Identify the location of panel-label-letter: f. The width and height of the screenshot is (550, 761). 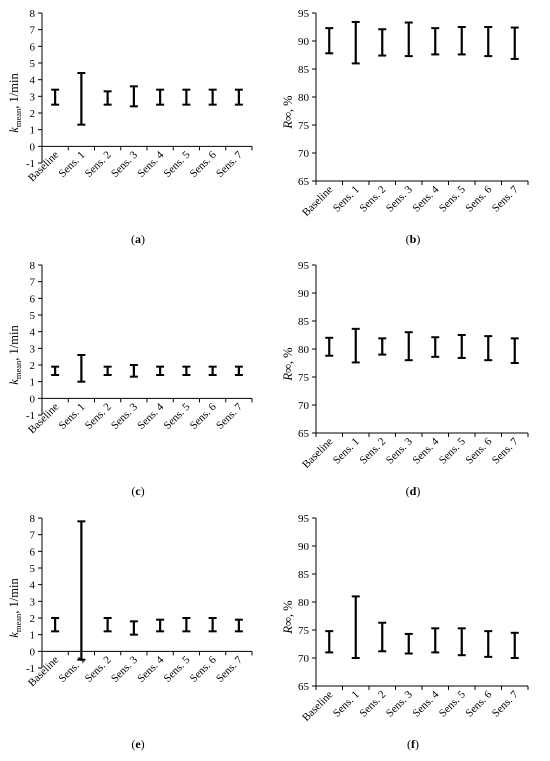
(413, 744).